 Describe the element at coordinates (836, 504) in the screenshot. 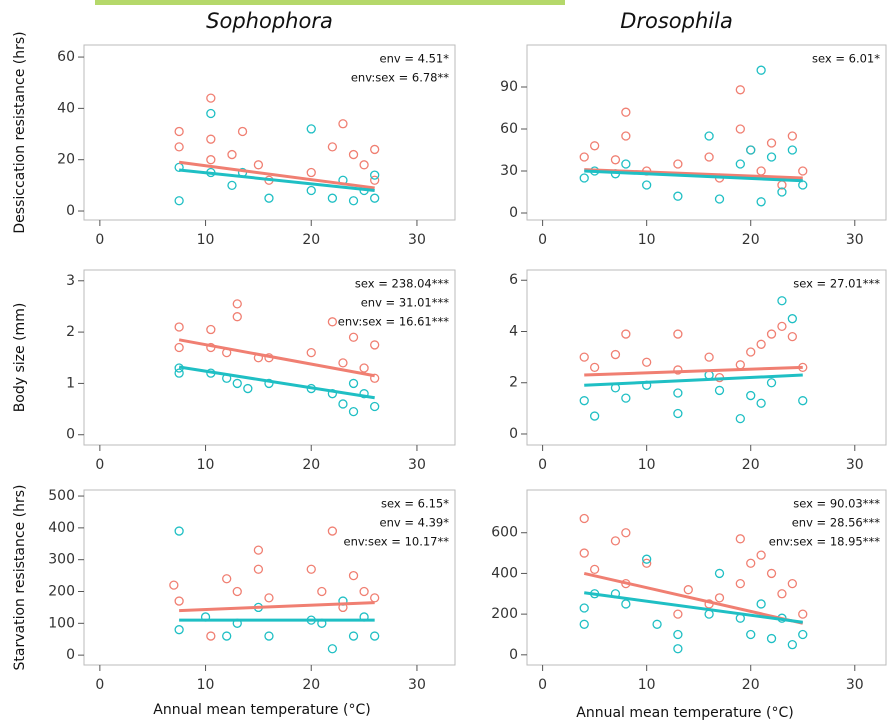

I see `stat-annotation: sex = 90.03***` at that location.